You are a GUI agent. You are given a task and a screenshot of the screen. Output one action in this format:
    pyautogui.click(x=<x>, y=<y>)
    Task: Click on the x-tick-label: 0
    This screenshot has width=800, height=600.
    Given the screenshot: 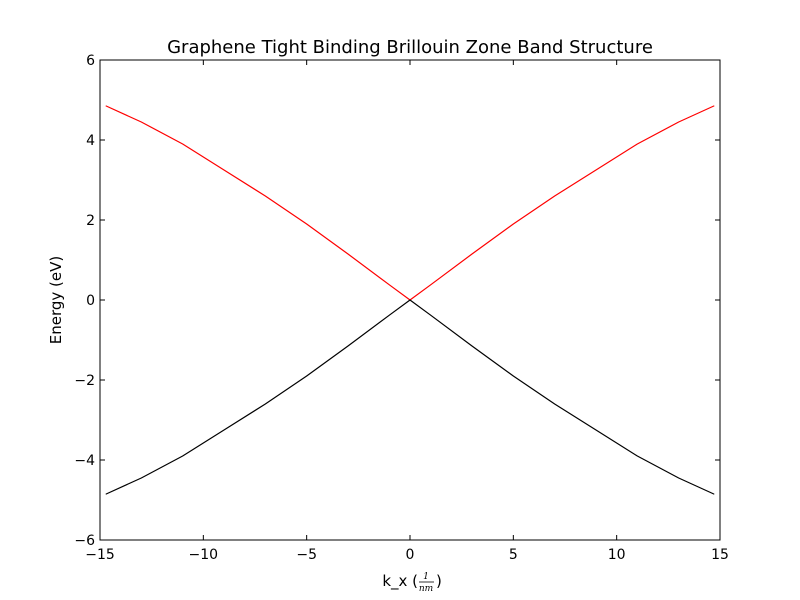 What is the action you would take?
    pyautogui.click(x=410, y=555)
    